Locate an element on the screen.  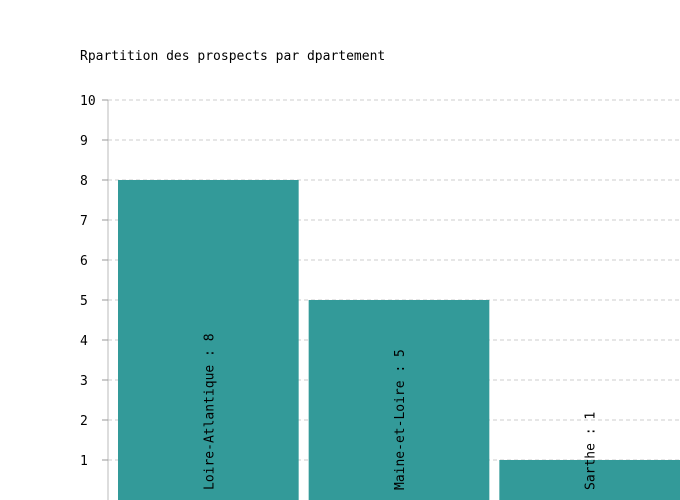
y-tick-label: 2 is located at coordinates (84, 421).